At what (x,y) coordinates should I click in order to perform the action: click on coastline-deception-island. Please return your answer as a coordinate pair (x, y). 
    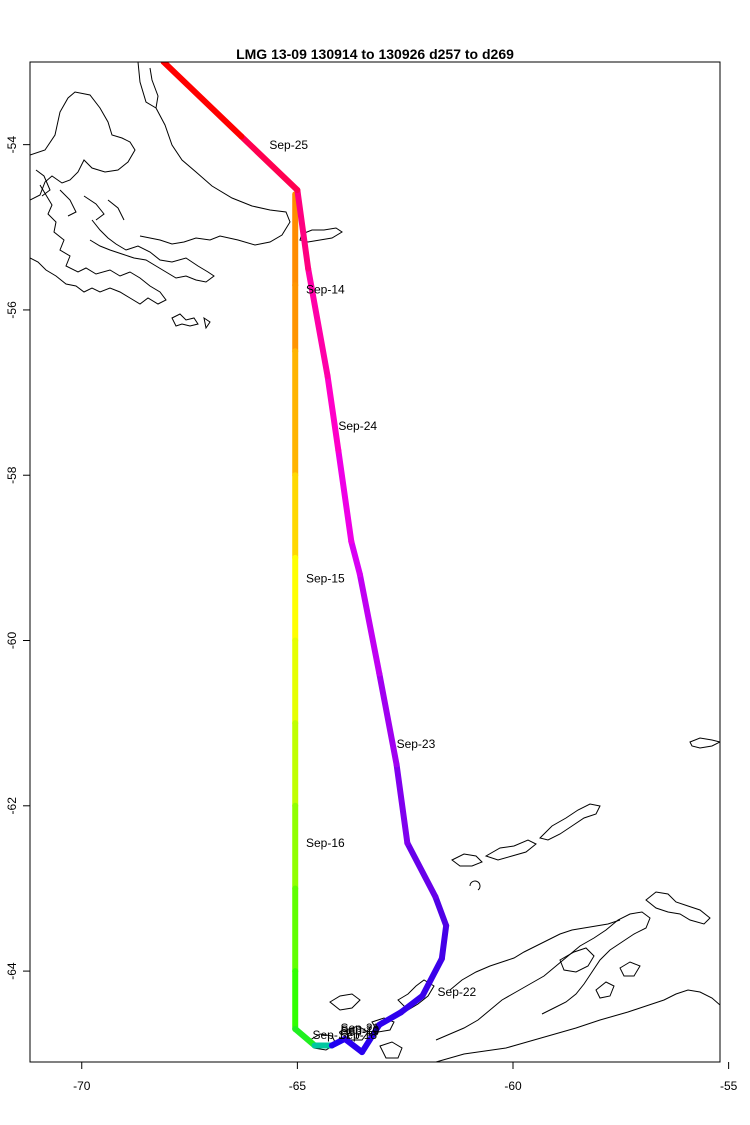
    Looking at the image, I should click on (475, 885).